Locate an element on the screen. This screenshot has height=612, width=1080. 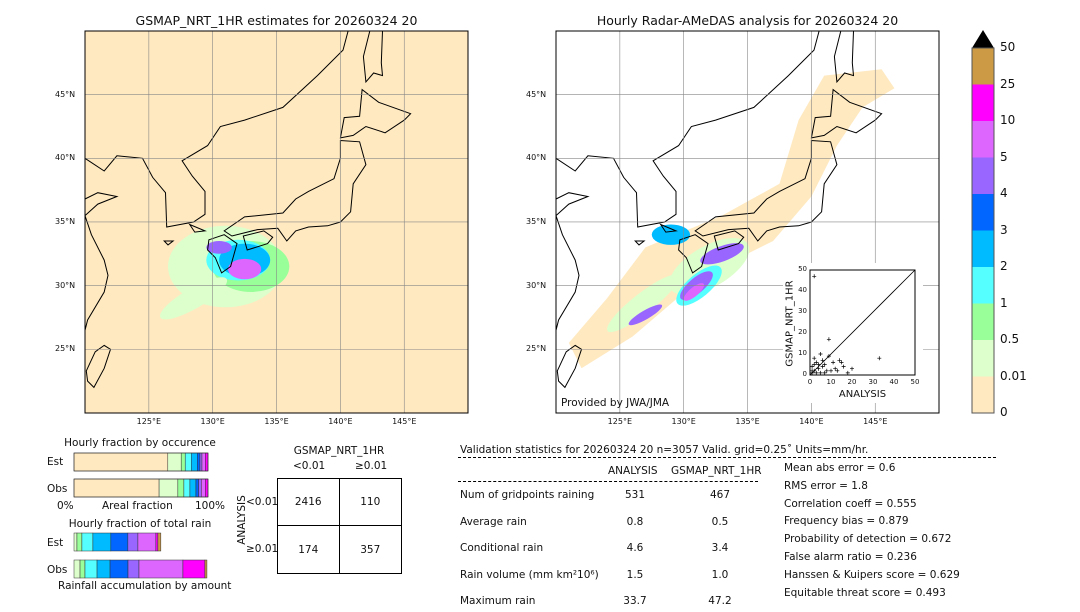
score-line: RMS error = 1.8 is located at coordinates (826, 485).